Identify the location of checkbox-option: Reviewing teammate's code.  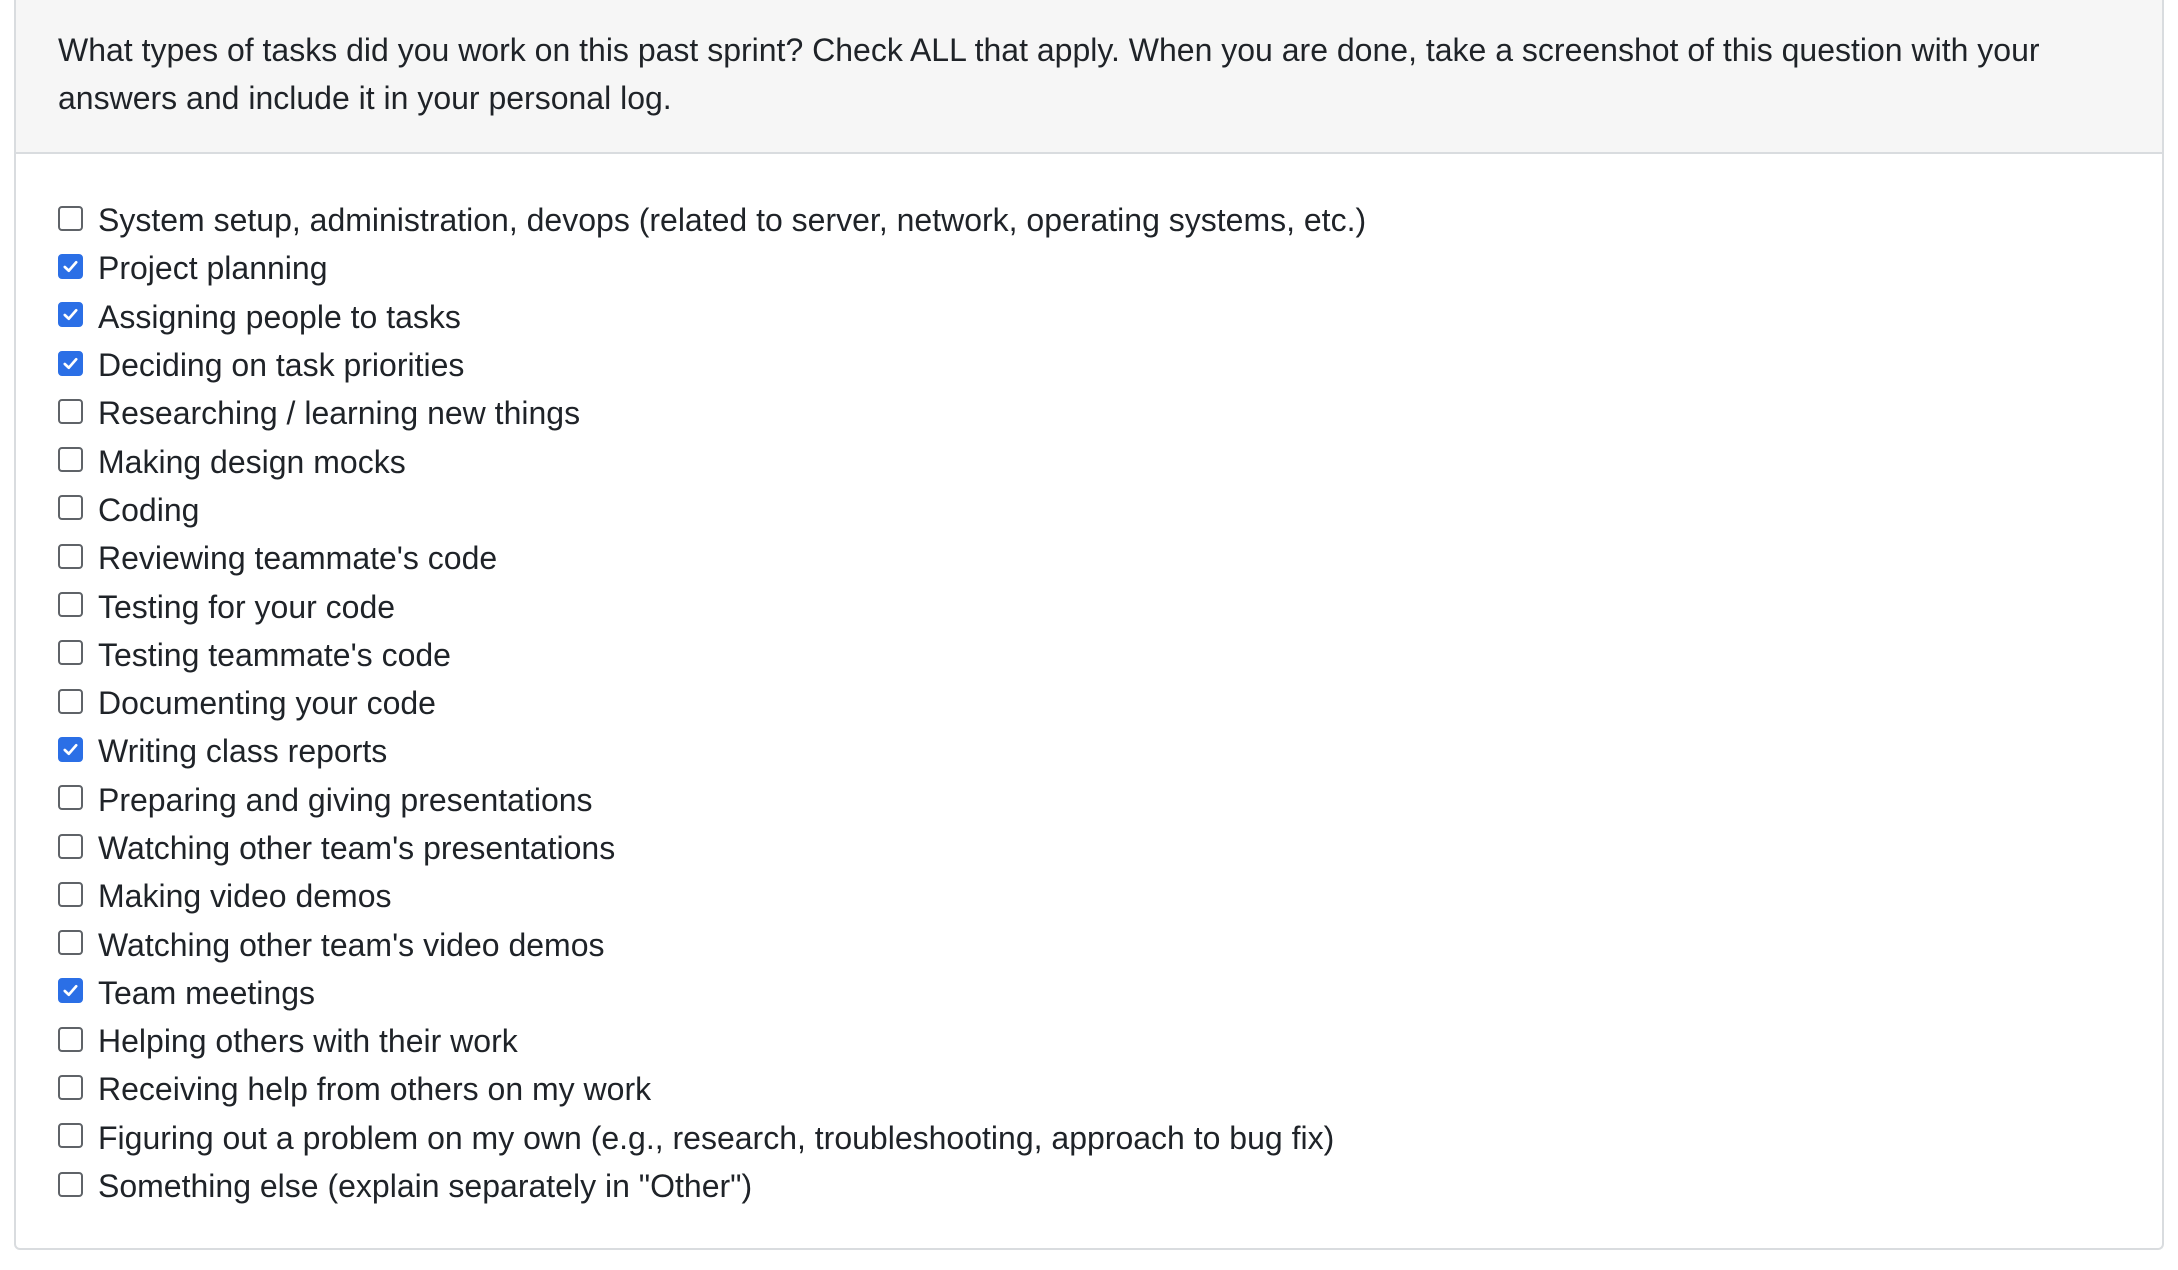
(1089, 558).